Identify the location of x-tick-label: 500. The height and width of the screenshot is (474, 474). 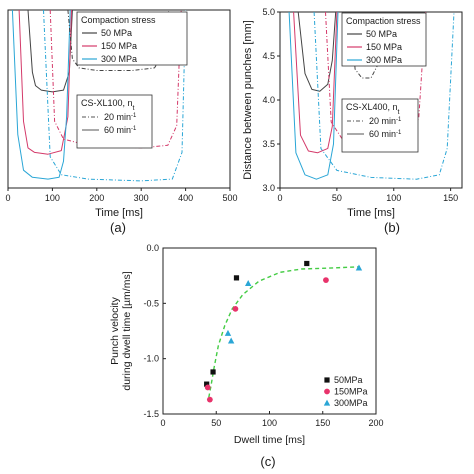
(229, 198).